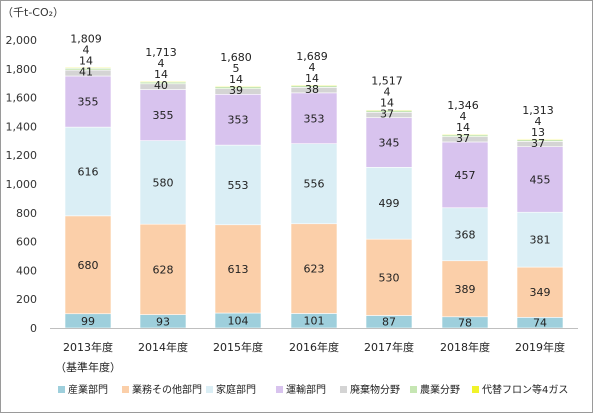  What do you see at coordinates (167, 389) in the screenshot?
I see `legend-label: 業務その他部門` at bounding box center [167, 389].